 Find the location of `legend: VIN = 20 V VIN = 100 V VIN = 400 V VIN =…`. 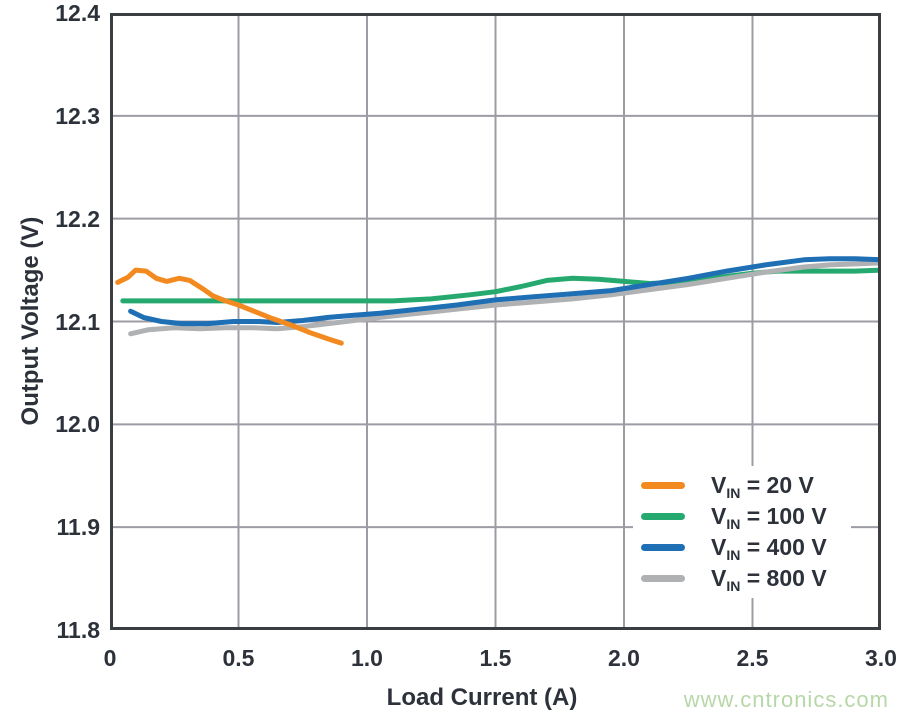

legend: VIN = 20 V VIN = 100 V VIN = 400 V VIN =… is located at coordinates (742, 532).